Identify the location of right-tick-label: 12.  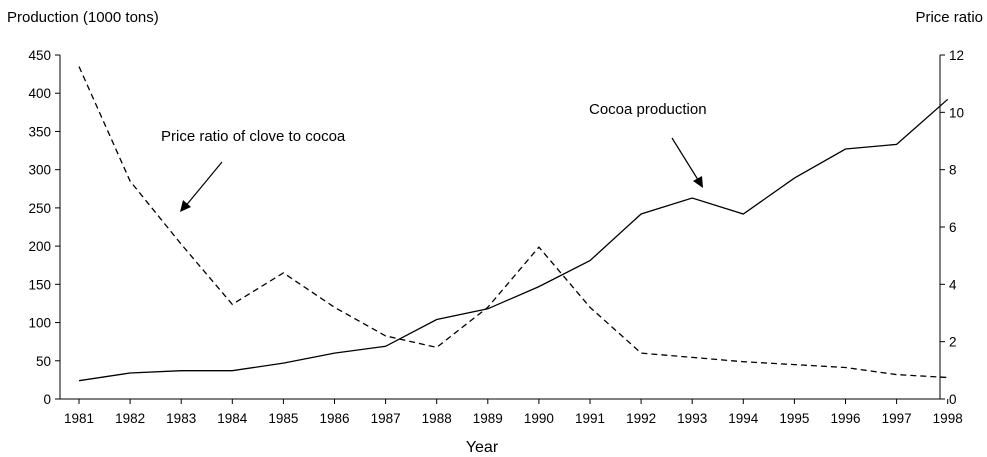
(956, 55).